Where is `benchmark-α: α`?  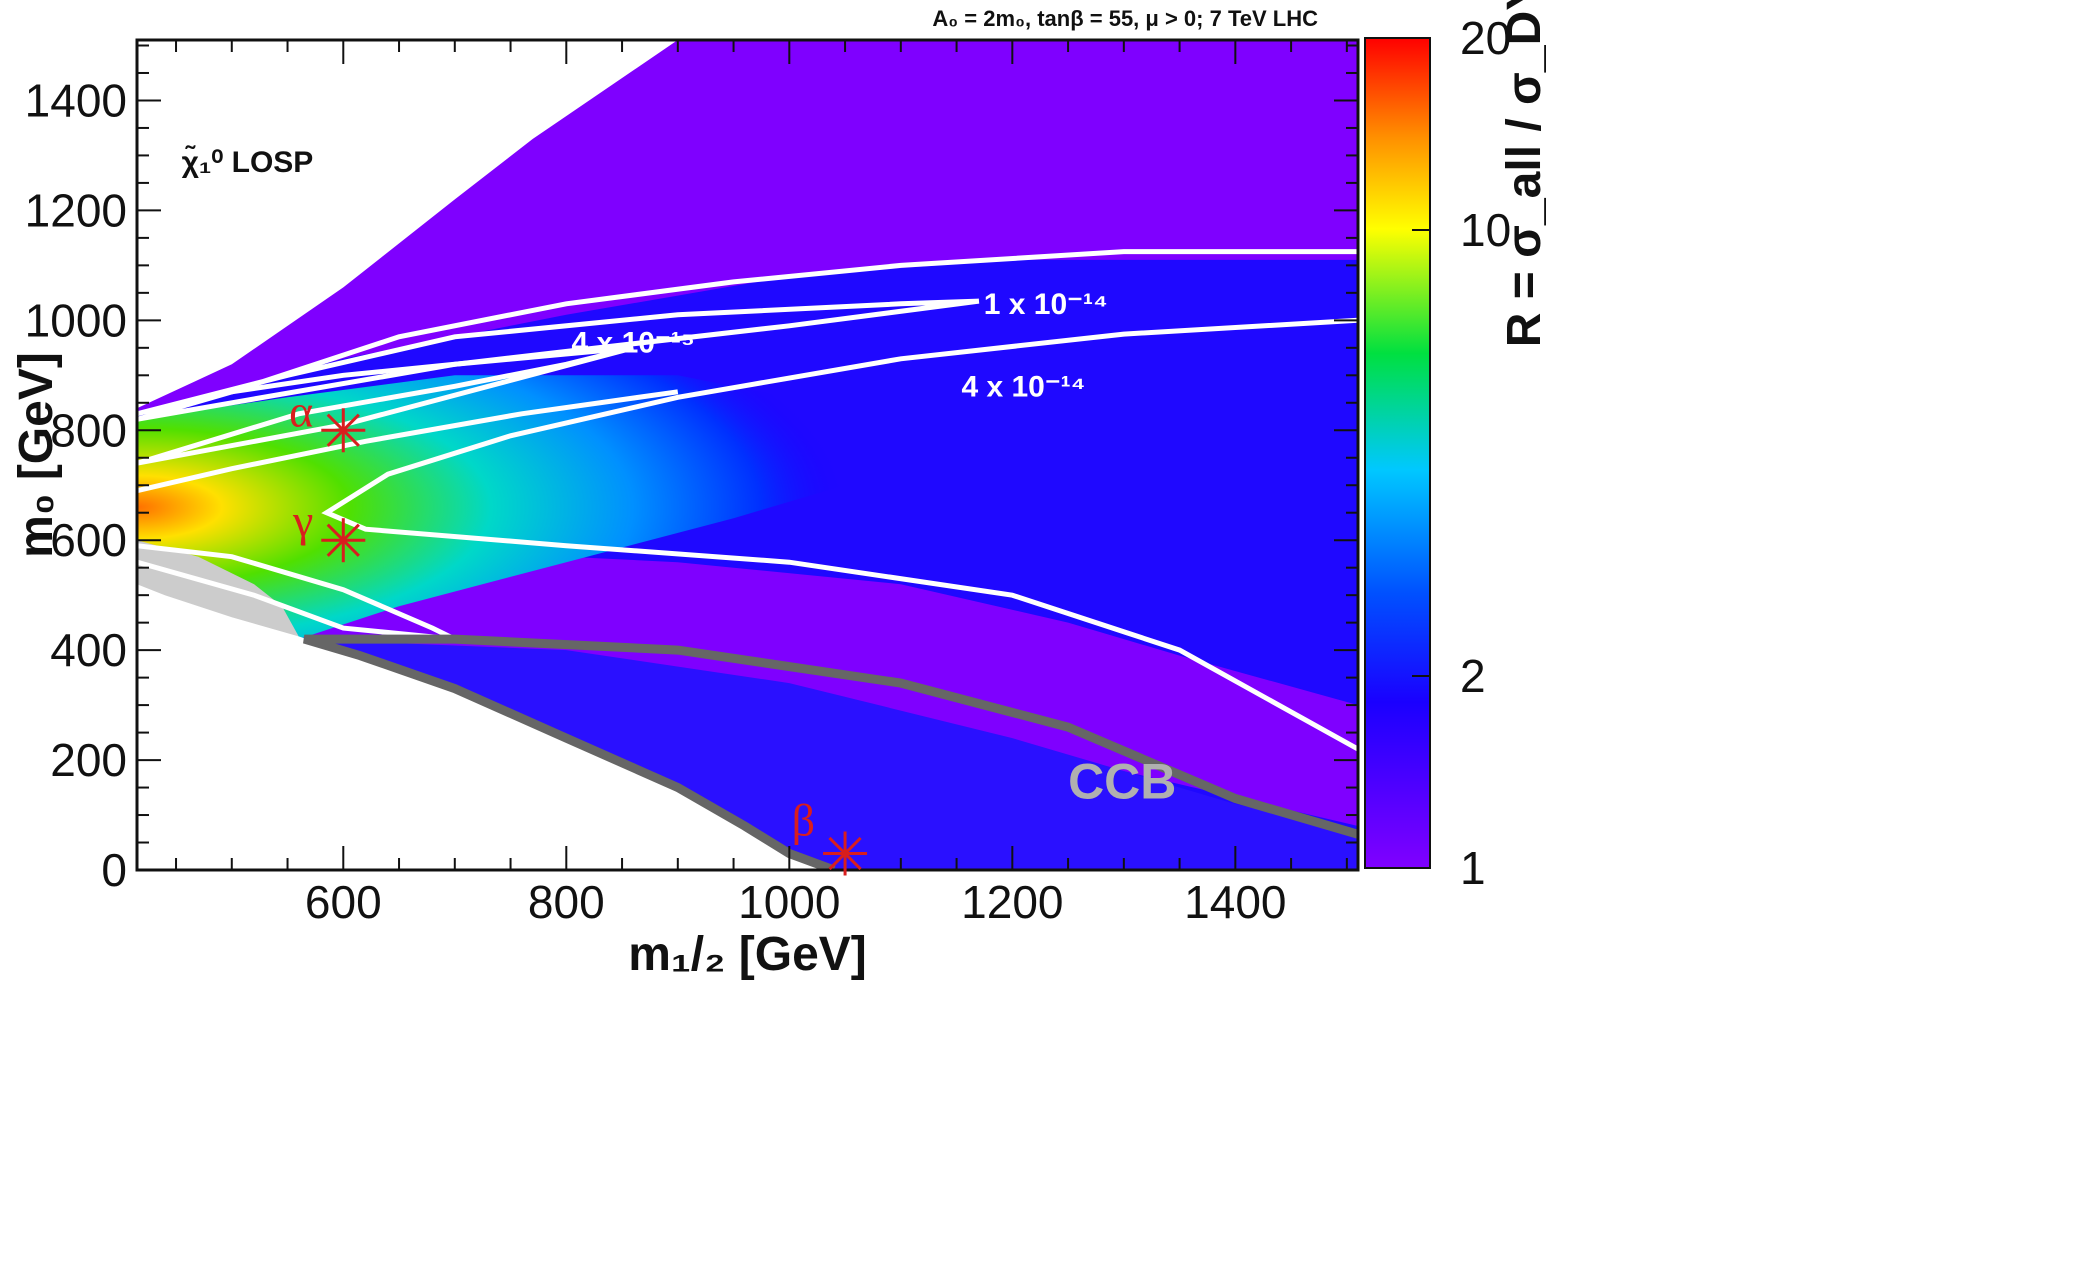 benchmark-α: α is located at coordinates (327, 419).